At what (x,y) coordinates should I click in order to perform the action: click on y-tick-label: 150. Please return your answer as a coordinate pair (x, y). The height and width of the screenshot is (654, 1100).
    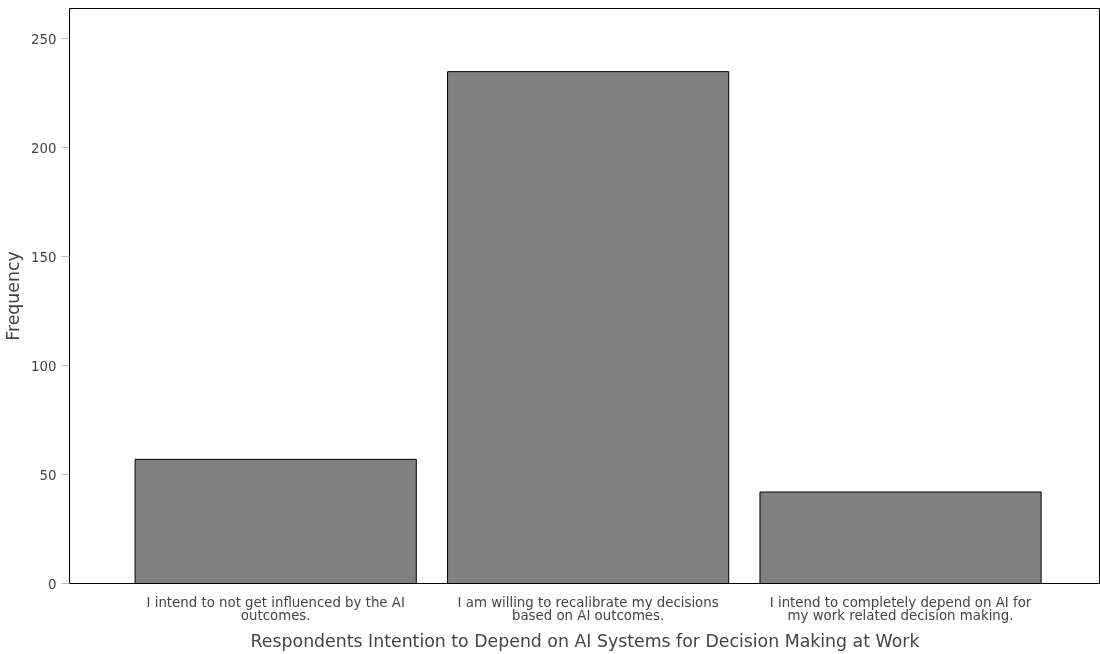
    Looking at the image, I should click on (44, 257).